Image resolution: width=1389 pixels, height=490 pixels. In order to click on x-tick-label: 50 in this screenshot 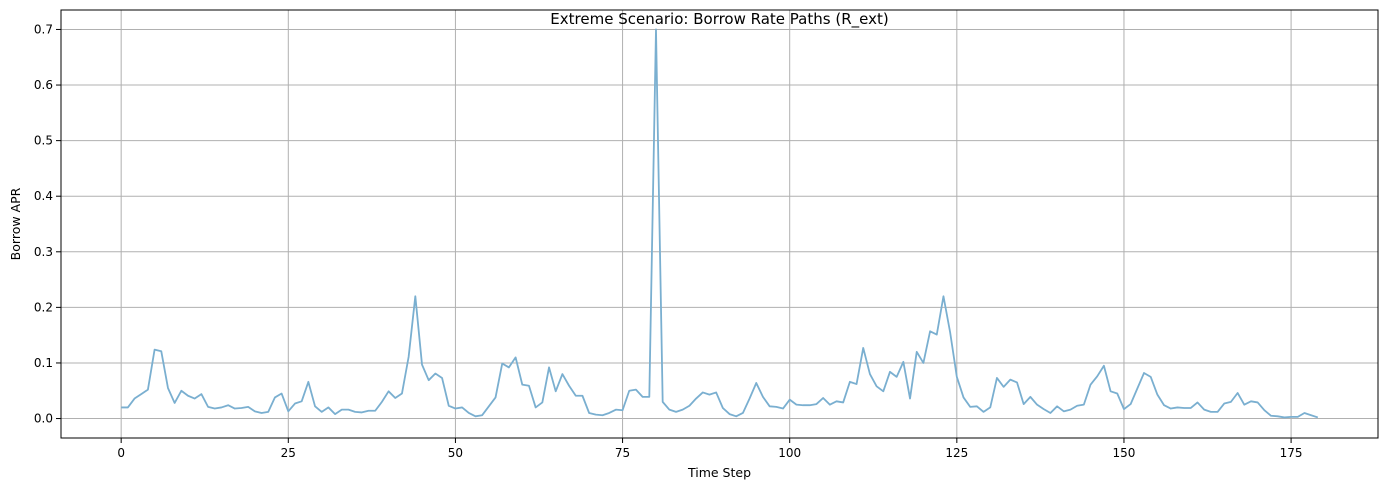, I will do `click(455, 453)`.